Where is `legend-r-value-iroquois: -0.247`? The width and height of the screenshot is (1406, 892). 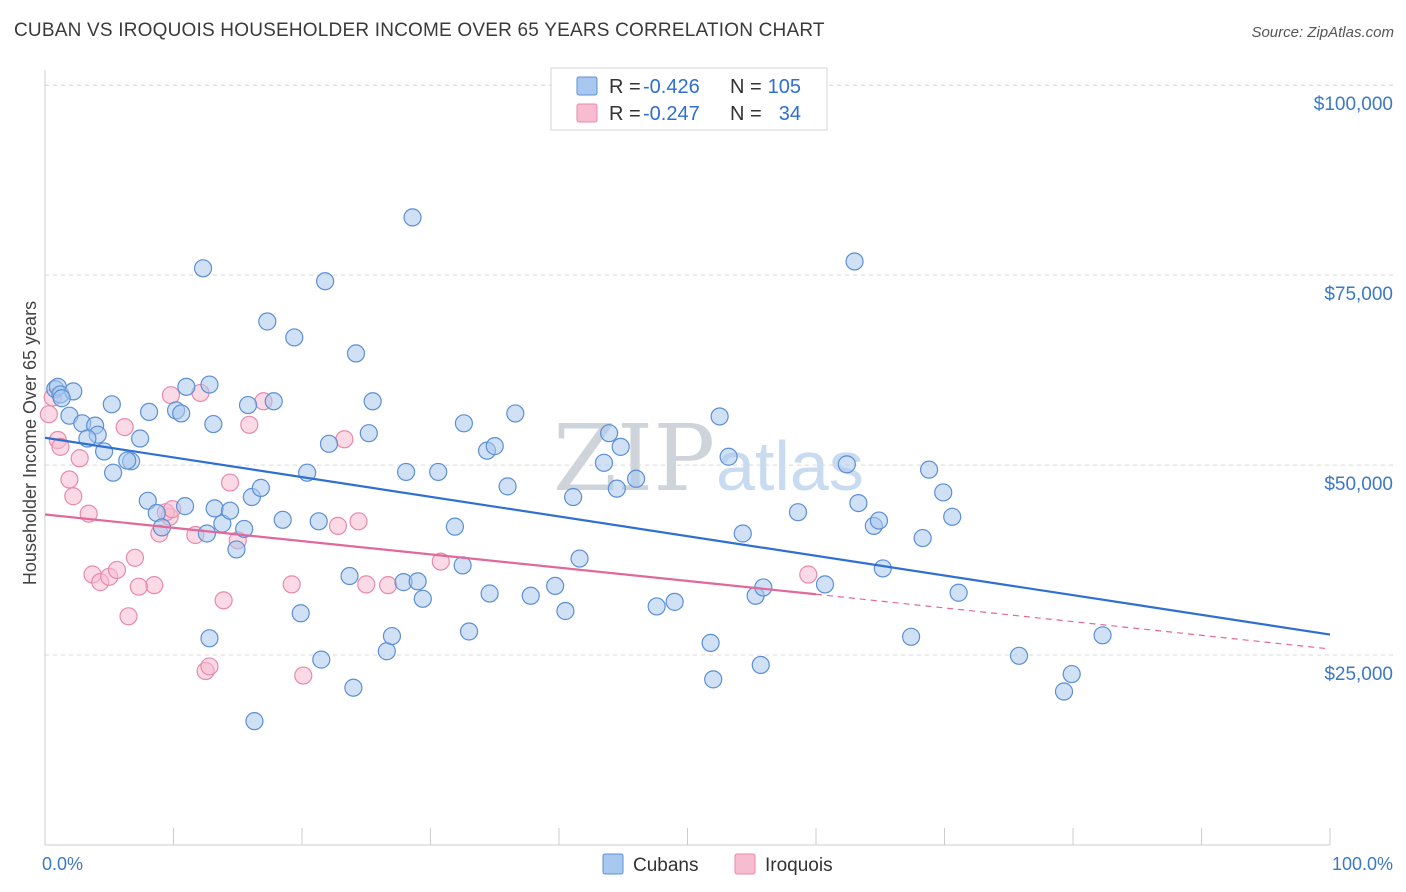
legend-r-value-iroquois: -0.247 is located at coordinates (671, 114).